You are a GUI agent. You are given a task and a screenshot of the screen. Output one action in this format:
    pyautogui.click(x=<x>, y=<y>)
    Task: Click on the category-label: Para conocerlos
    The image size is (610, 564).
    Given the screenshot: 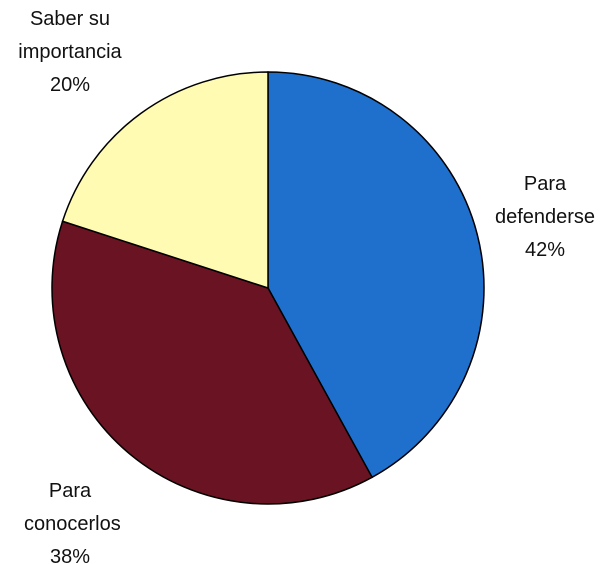 What is the action you would take?
    pyautogui.click(x=72, y=507)
    